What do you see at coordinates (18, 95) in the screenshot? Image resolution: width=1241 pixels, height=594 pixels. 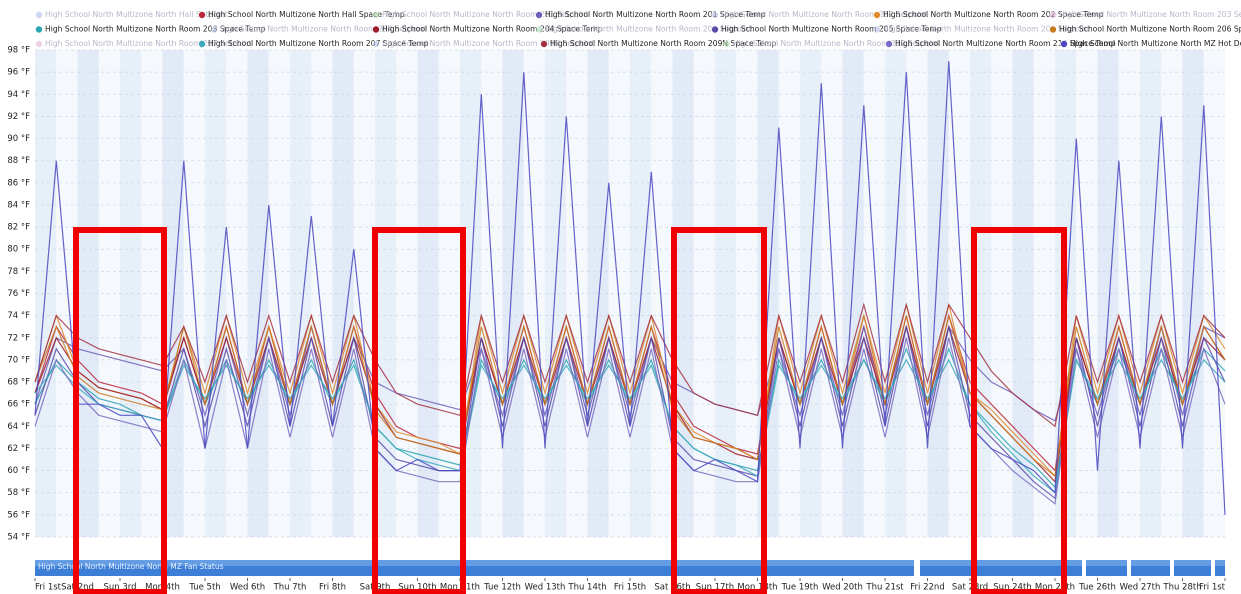 I see `y-tick-label: 94 °F` at bounding box center [18, 95].